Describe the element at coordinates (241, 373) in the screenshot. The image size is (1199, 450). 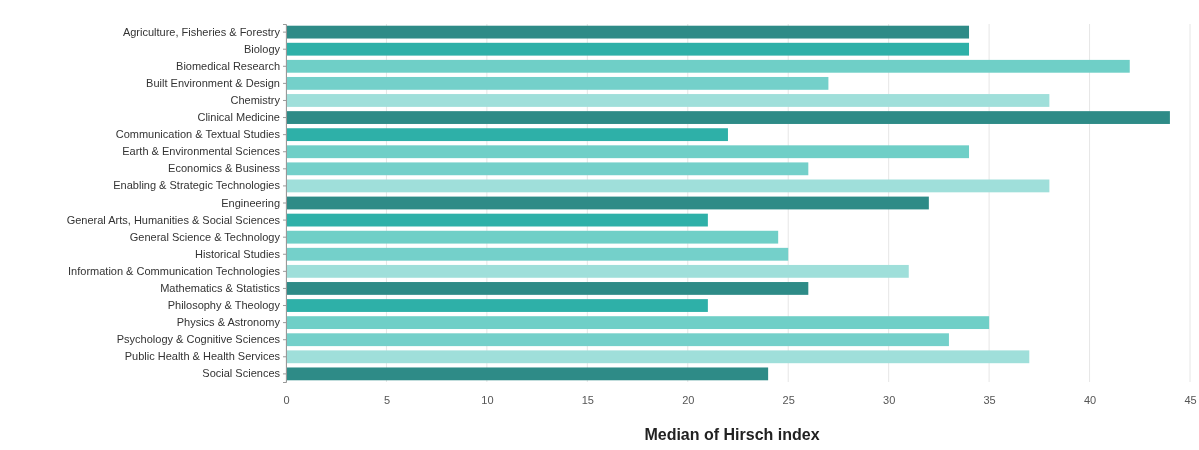
I see `y-tick-label: Social Sciences` at that location.